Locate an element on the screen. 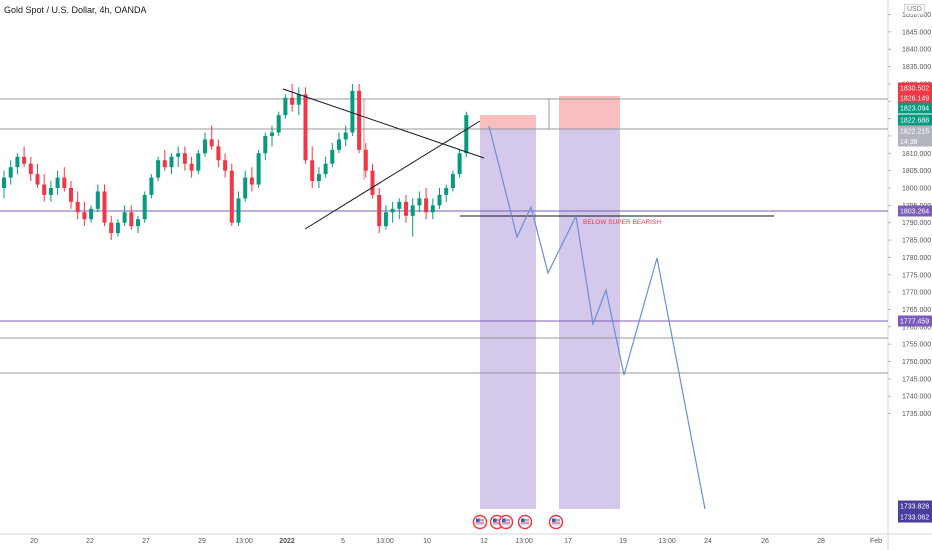 The image size is (932, 550). trendline-lower is located at coordinates (392, 175).